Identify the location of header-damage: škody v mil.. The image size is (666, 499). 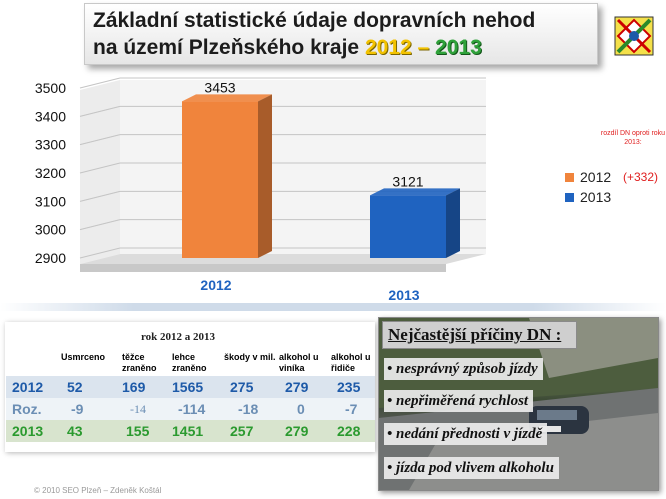
(250, 357).